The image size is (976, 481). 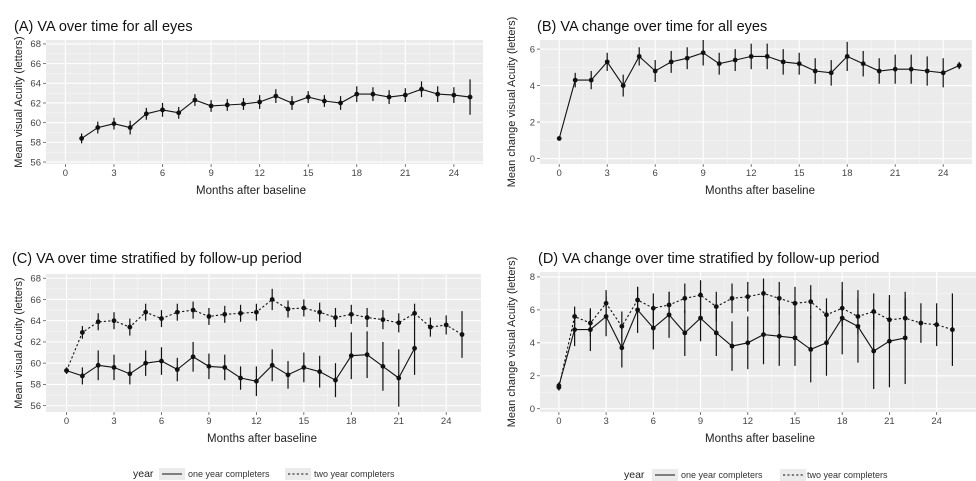 I want to click on y-tick-label: 0, so click(x=532, y=409).